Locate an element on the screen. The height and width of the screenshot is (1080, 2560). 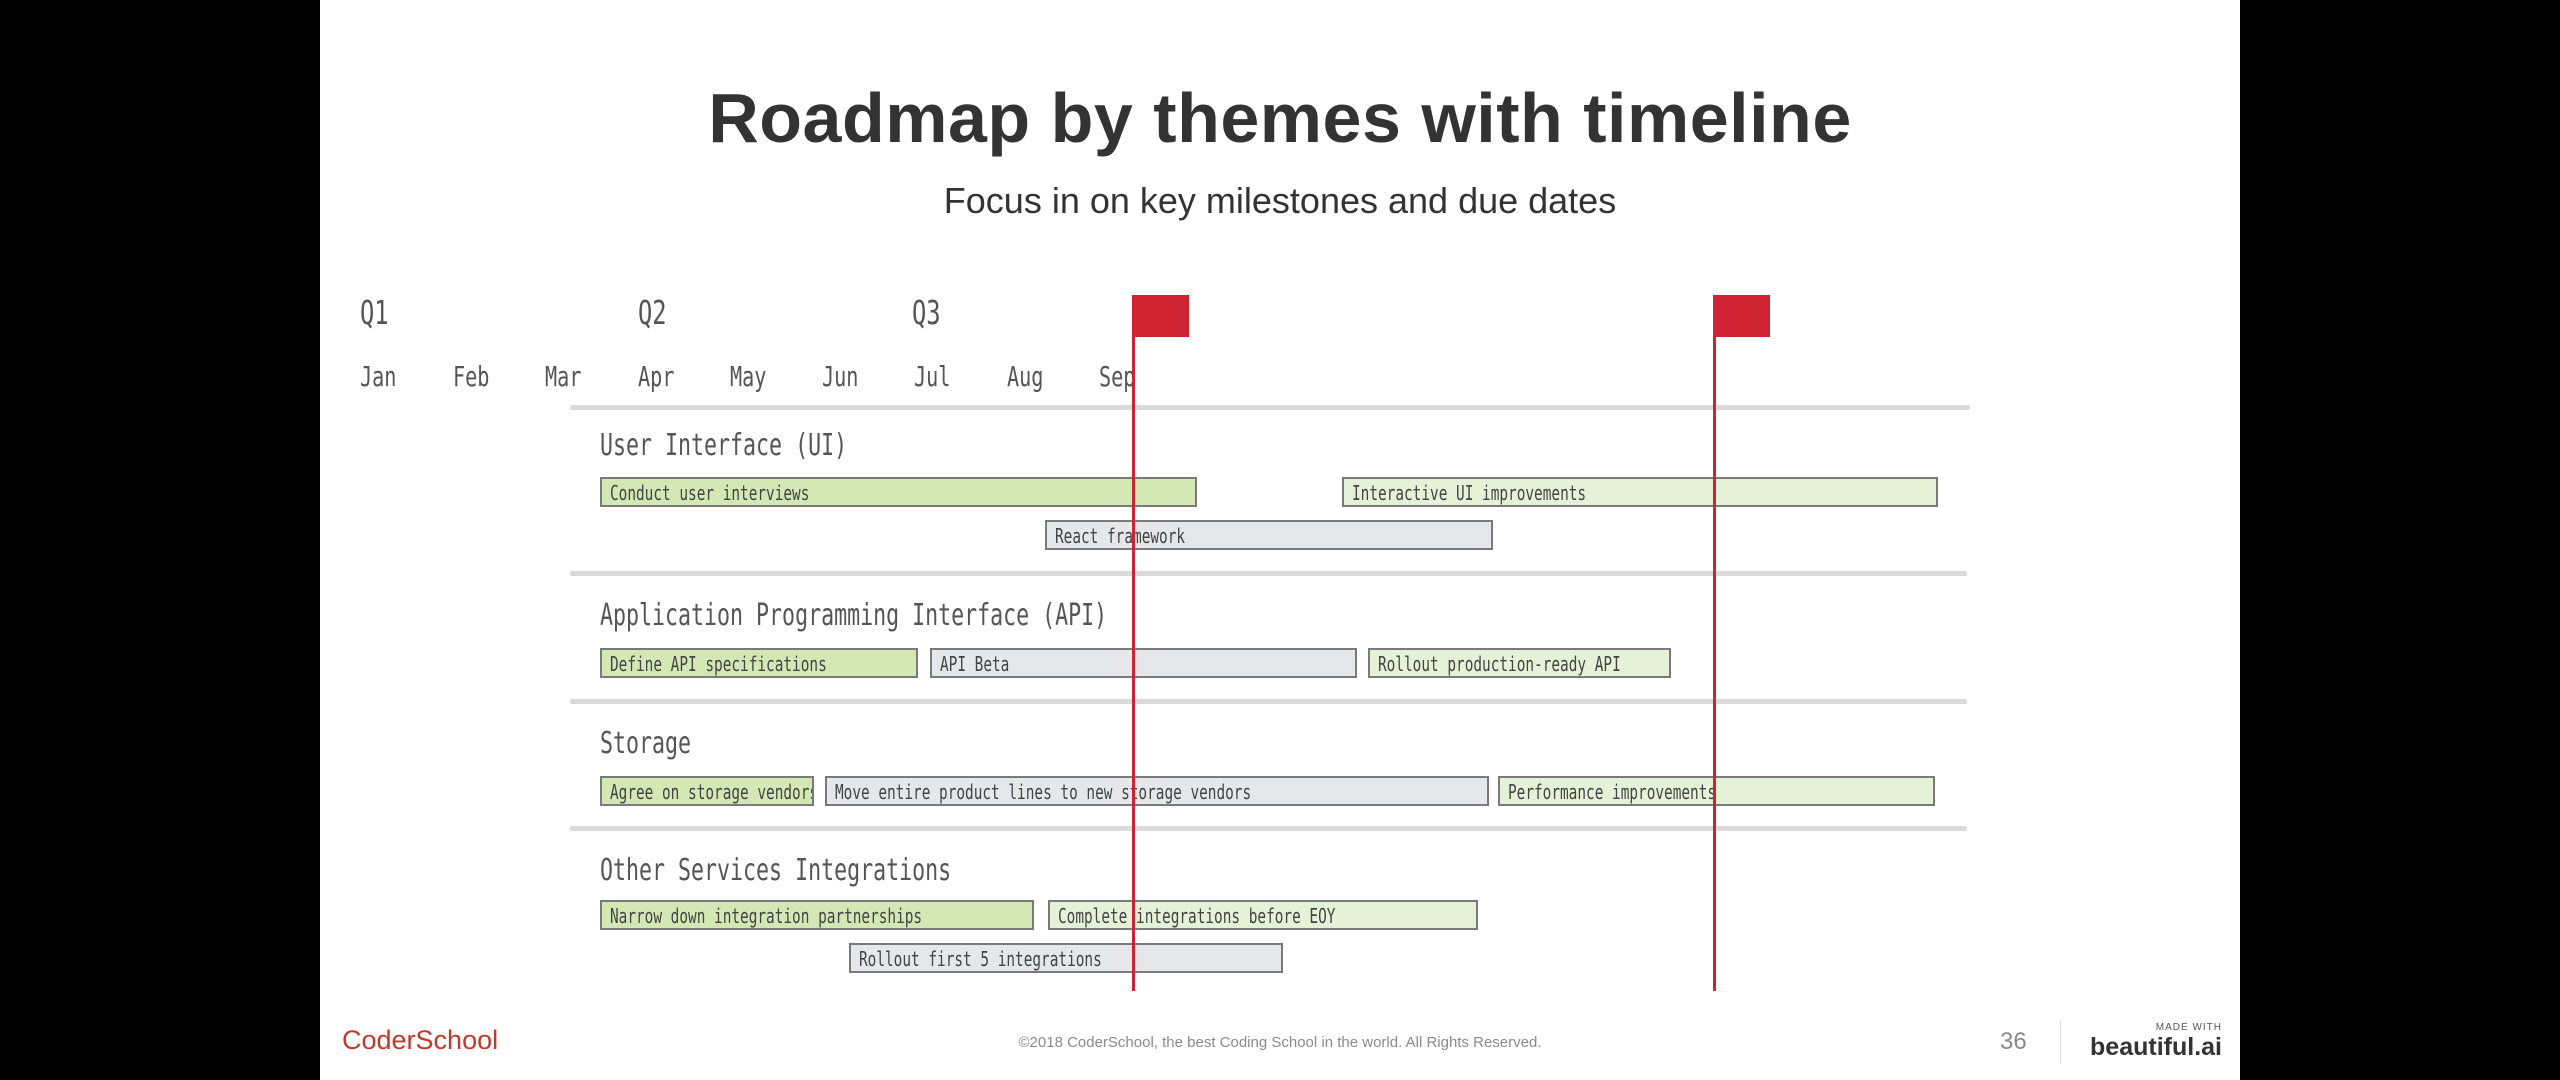
page-number: 36 is located at coordinates (2013, 1041).